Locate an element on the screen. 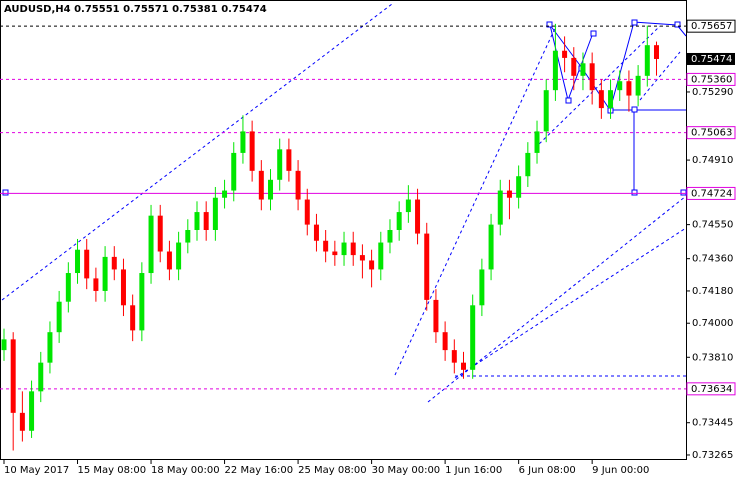 The image size is (736, 480). y-tick-label: 0.75290 is located at coordinates (712, 92).